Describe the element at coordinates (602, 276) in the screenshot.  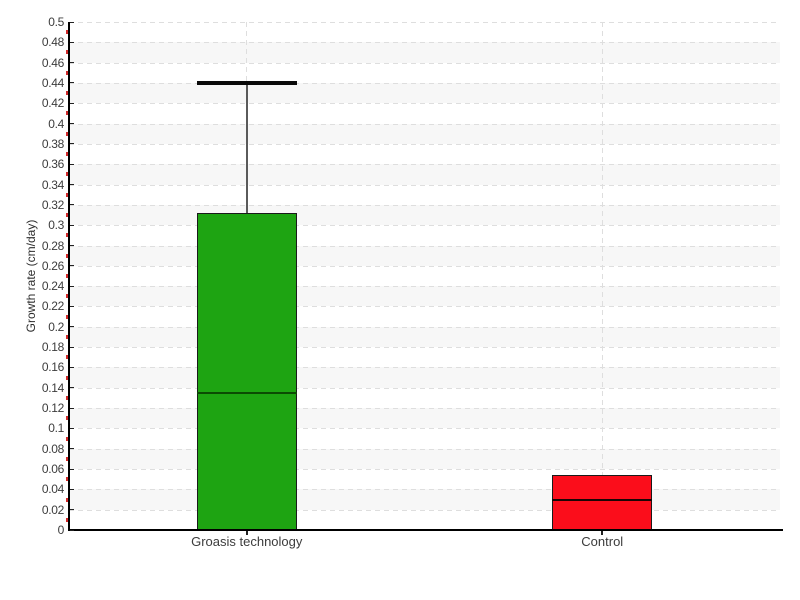
I see `v-gridline` at that location.